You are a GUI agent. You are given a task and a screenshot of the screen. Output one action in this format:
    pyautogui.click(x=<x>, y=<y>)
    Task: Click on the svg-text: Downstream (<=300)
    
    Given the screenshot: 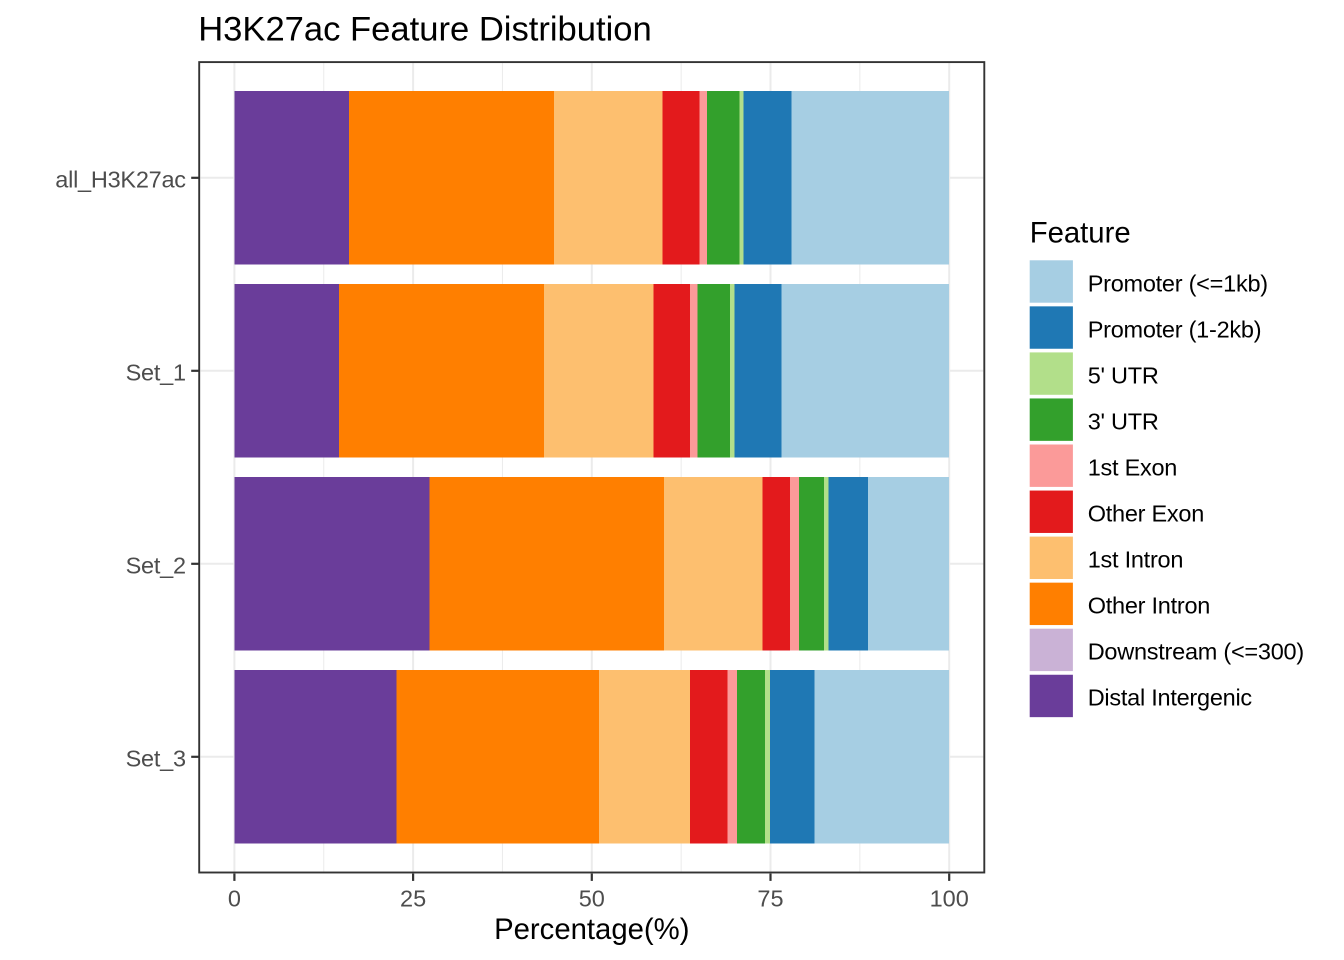 What is the action you would take?
    pyautogui.click(x=1196, y=652)
    